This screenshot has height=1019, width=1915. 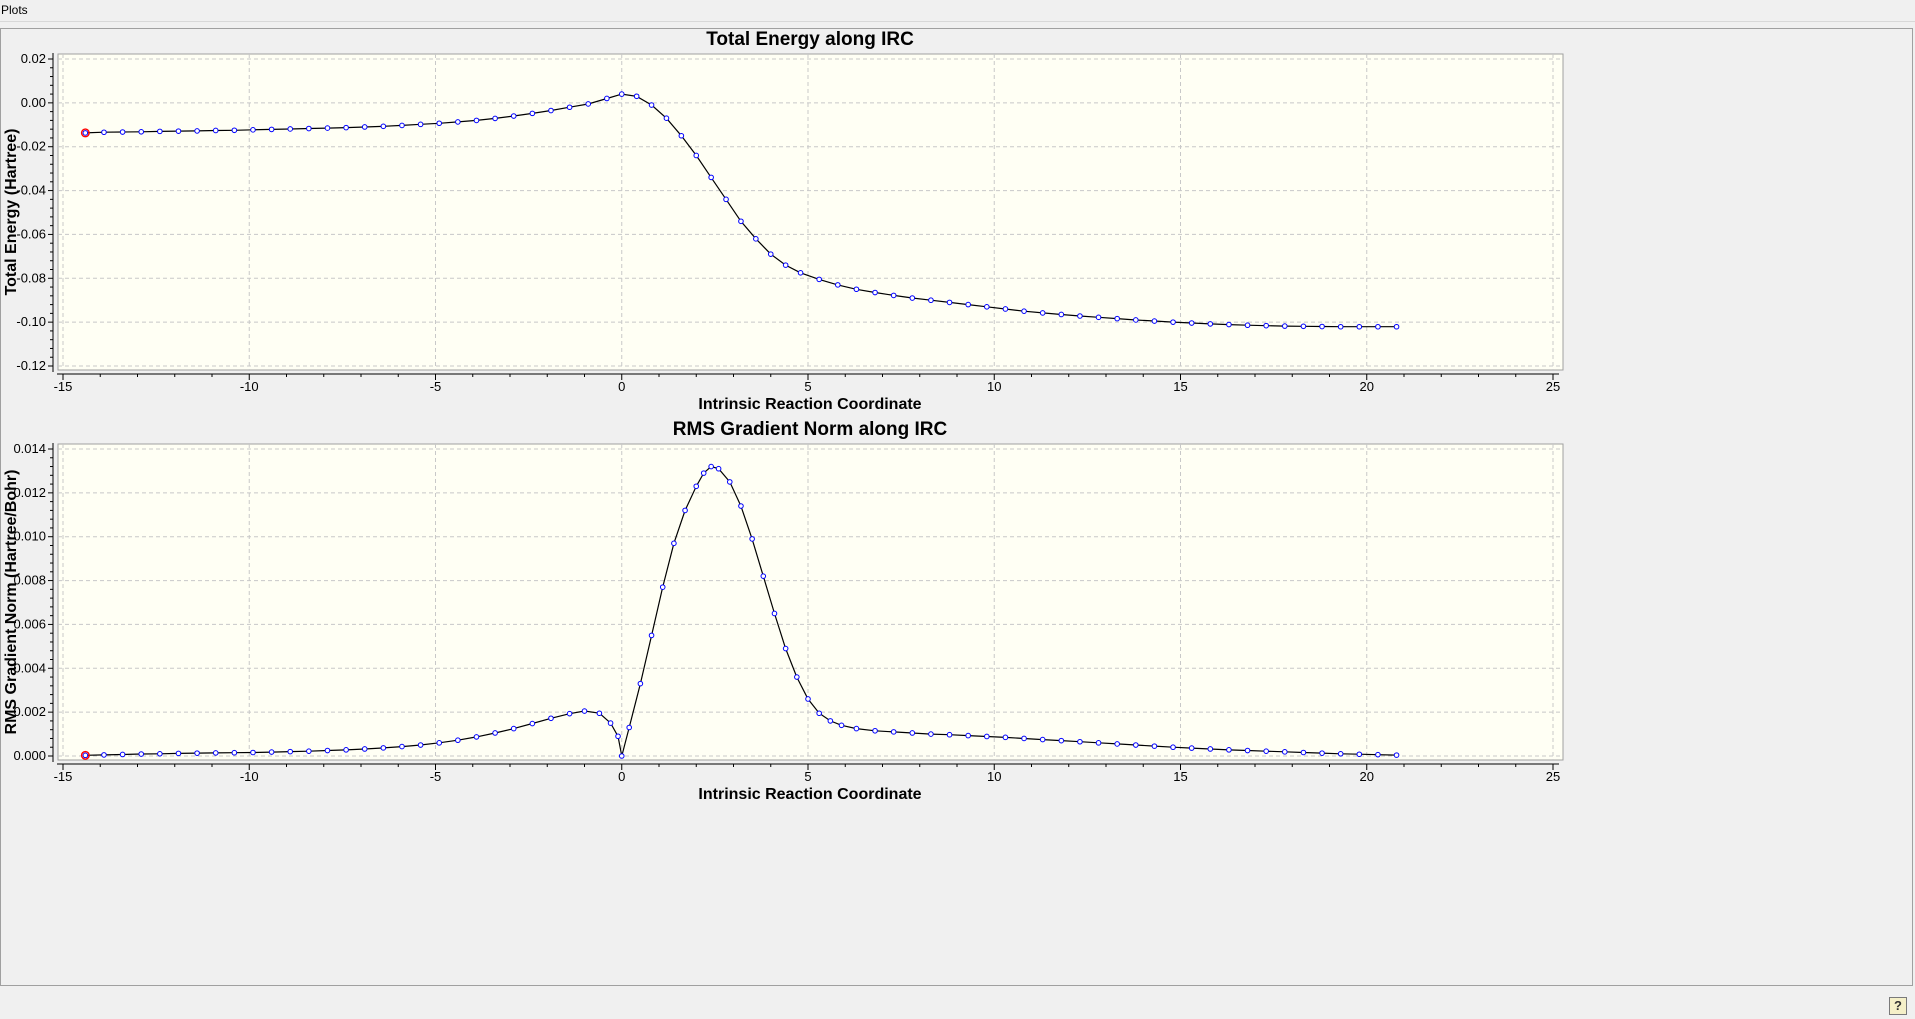 I want to click on help-icon: ?, so click(x=1898, y=1006).